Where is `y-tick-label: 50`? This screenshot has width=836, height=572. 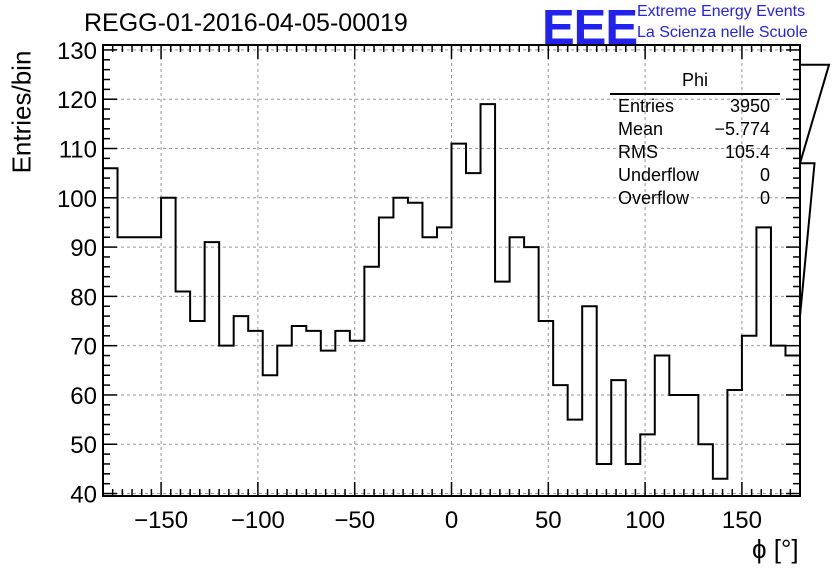
y-tick-label: 50 is located at coordinates (83, 445).